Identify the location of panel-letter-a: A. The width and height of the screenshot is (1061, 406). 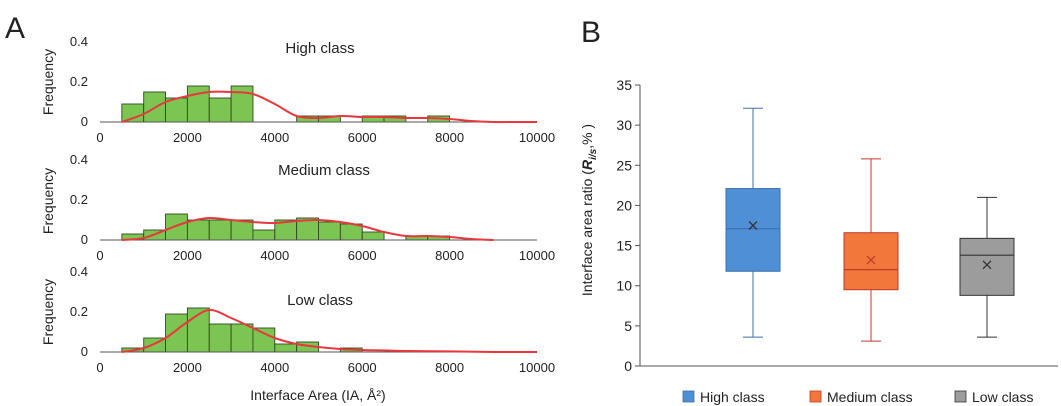
(15, 28).